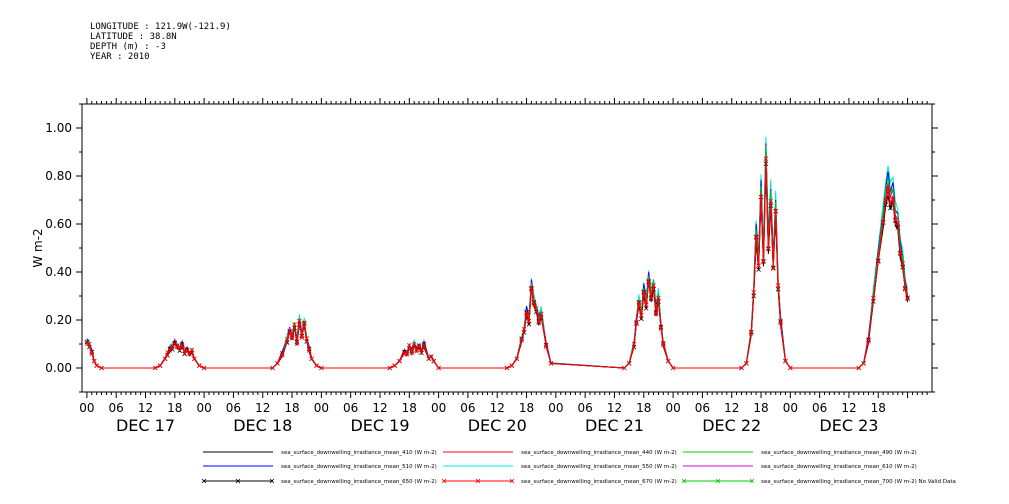 Image resolution: width=1009 pixels, height=504 pixels. I want to click on y-tick-label: 0.80, so click(58, 176).